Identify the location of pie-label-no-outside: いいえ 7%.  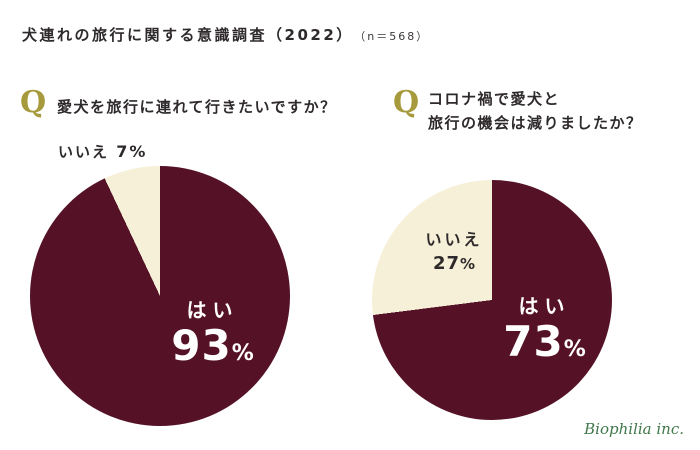
(102, 151).